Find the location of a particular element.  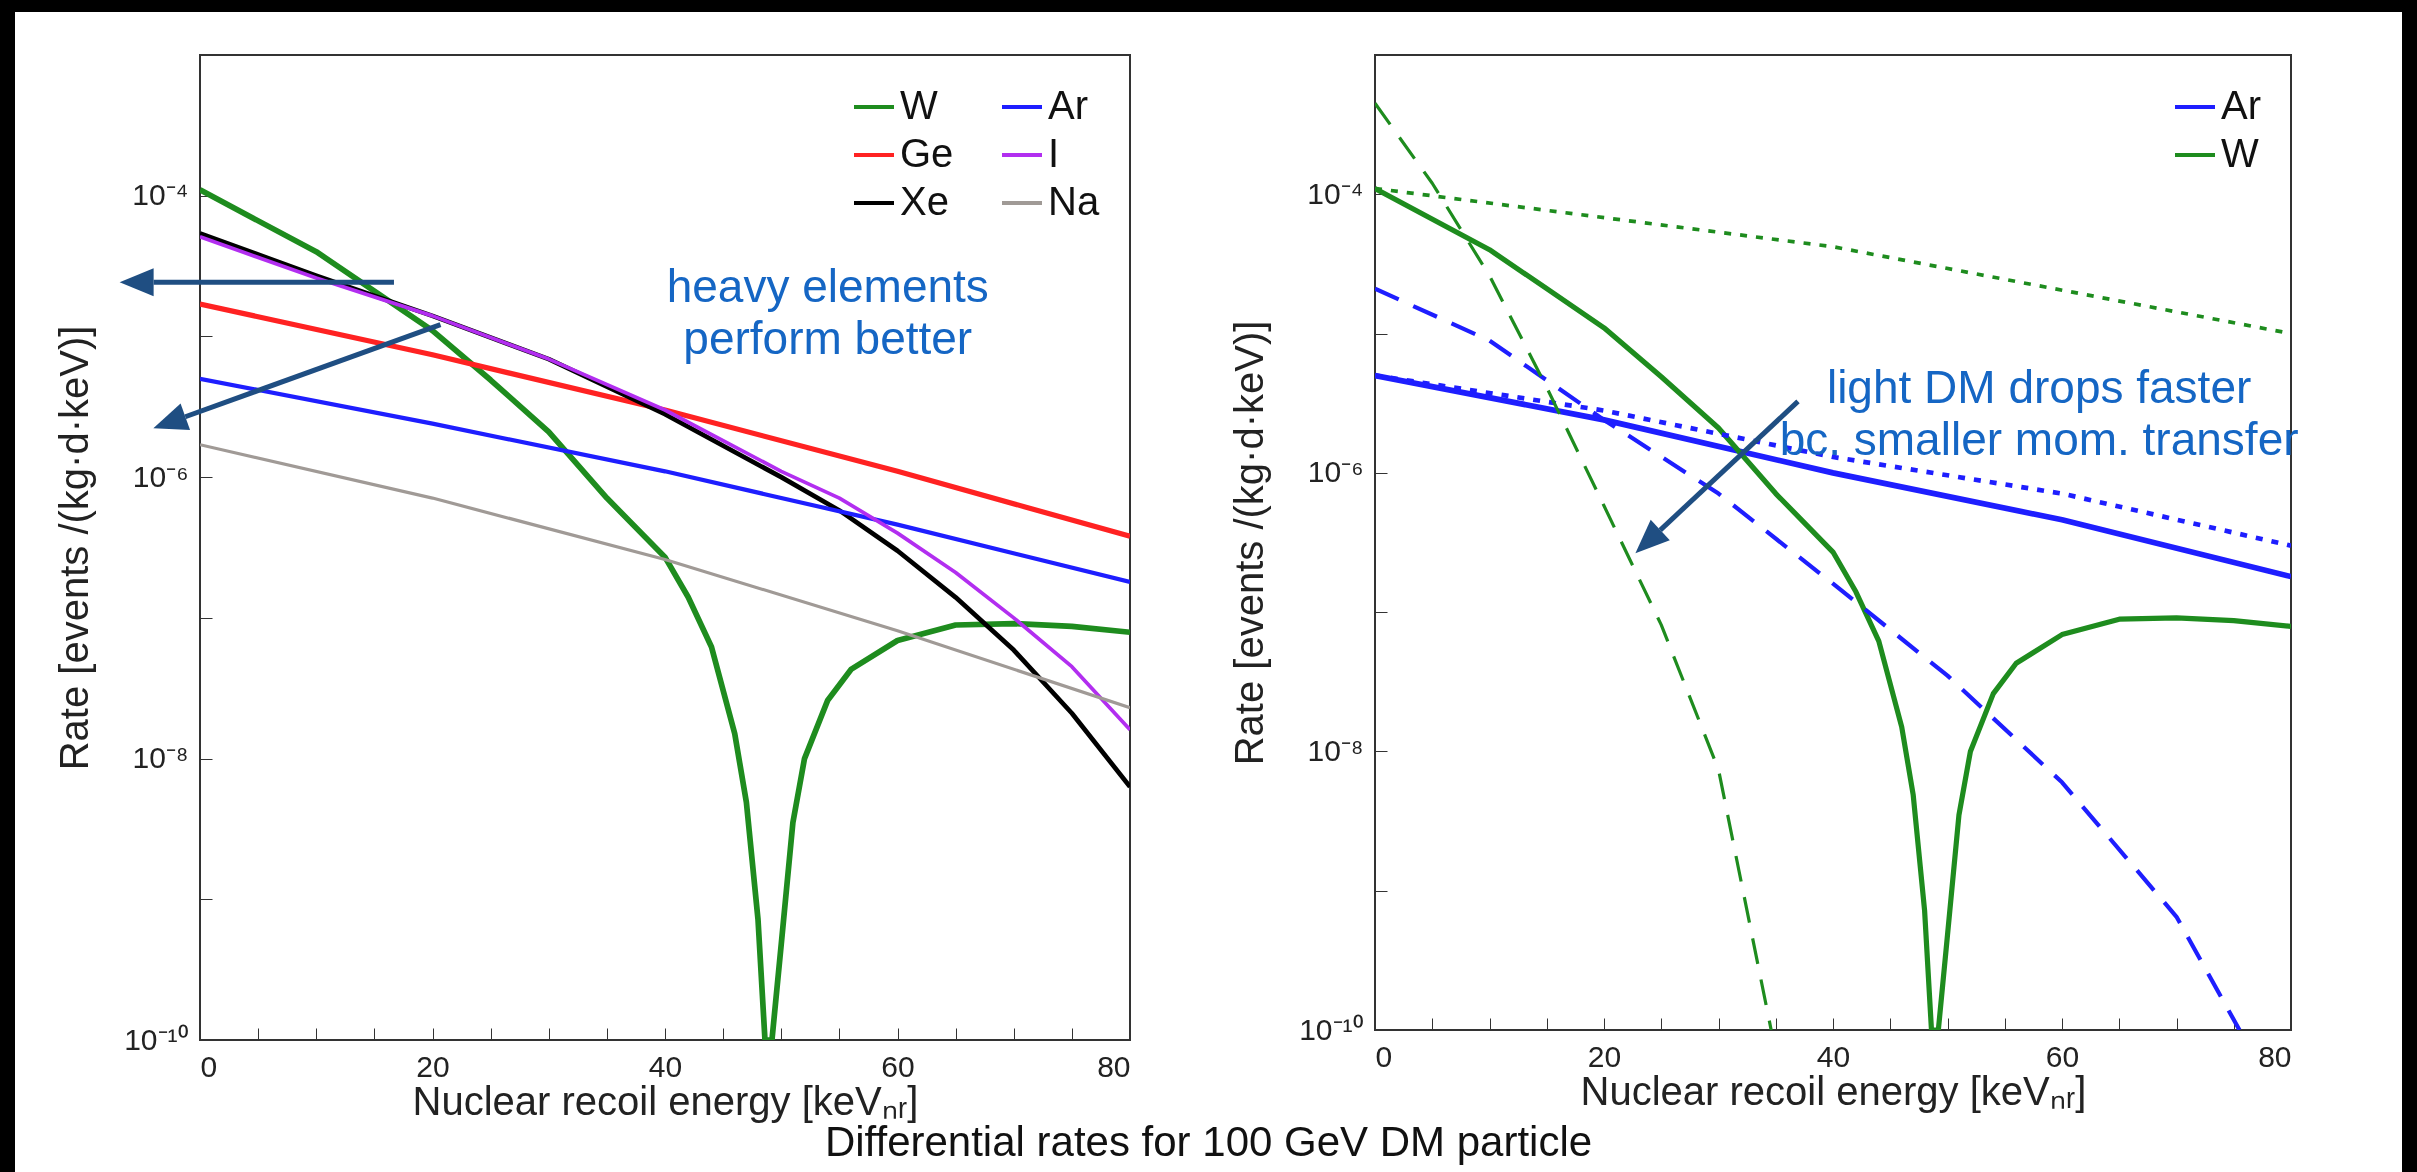

x-tick-label: 20 is located at coordinates (433, 1066).